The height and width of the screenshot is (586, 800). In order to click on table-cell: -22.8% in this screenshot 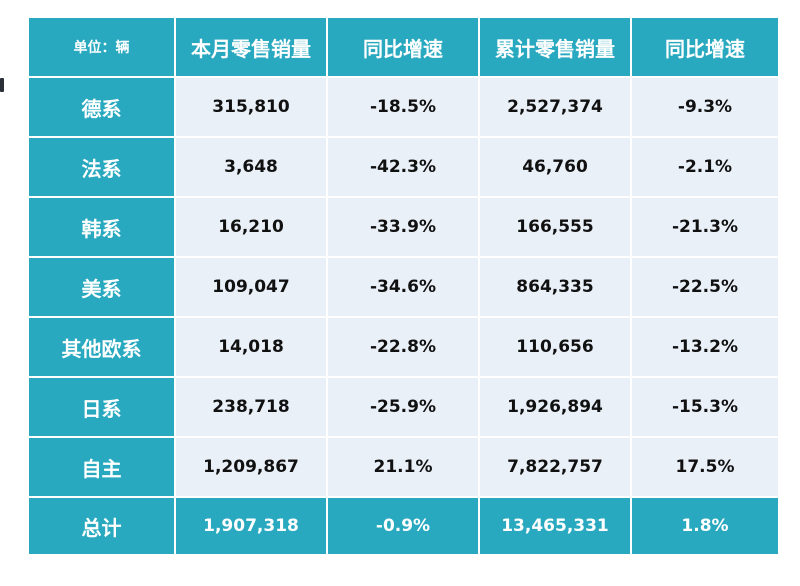, I will do `click(403, 347)`.